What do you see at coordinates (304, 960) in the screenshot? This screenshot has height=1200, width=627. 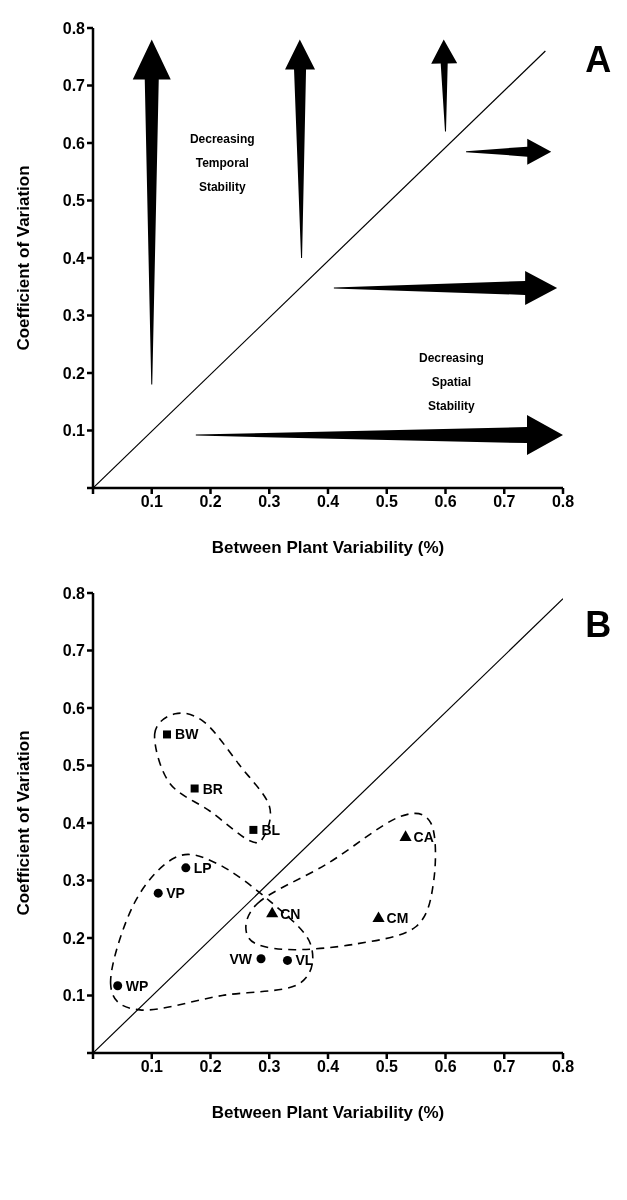 I see `annotation: VL` at bounding box center [304, 960].